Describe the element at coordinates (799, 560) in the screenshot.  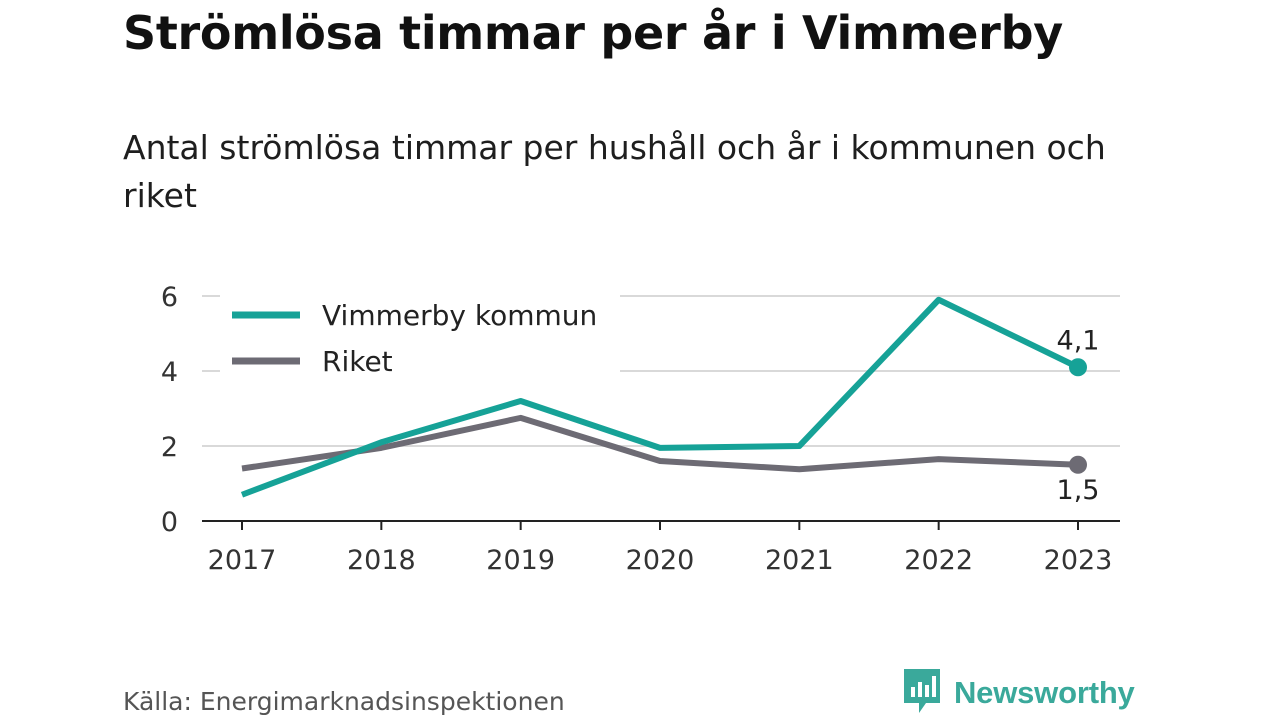
I see `x-tick-label: 2021` at that location.